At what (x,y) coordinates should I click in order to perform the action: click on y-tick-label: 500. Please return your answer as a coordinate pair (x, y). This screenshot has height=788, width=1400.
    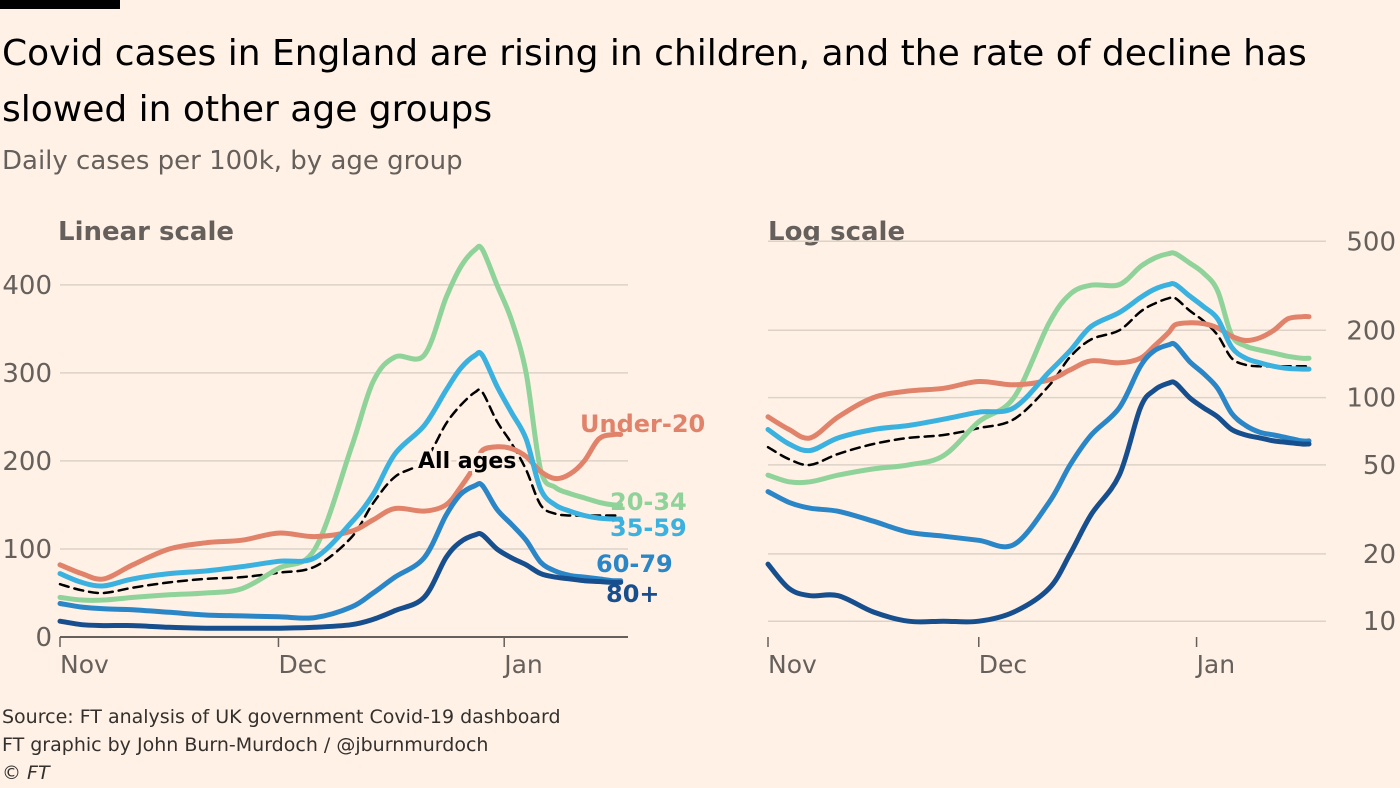
    Looking at the image, I should click on (1371, 242).